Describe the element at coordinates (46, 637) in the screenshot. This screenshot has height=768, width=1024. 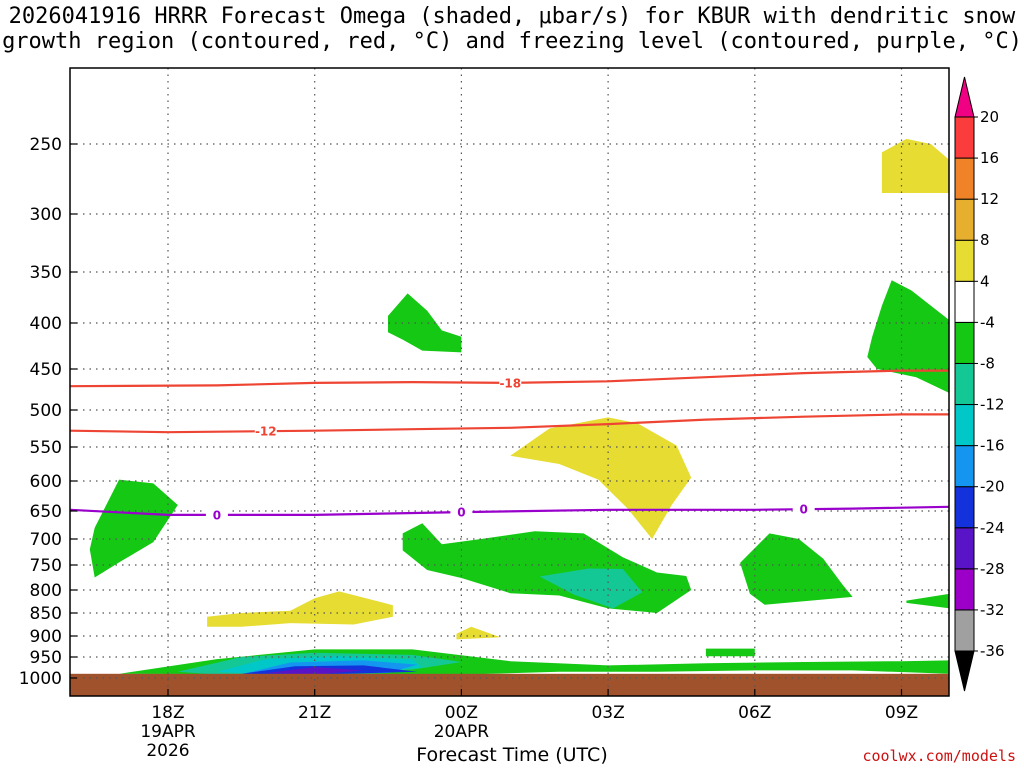
I see `y-tick-900: 900` at that location.